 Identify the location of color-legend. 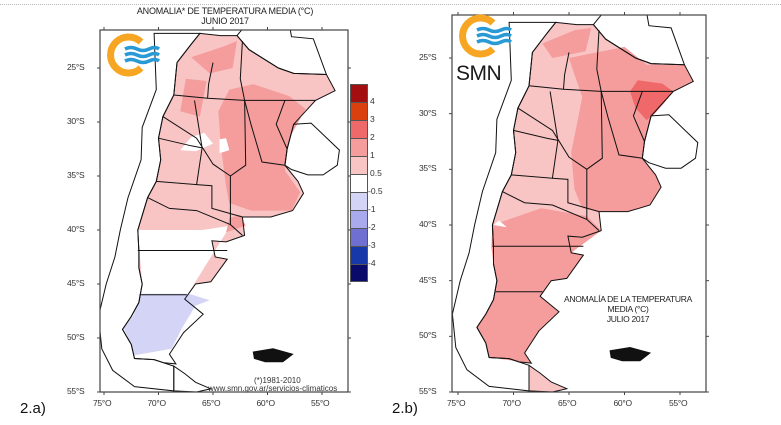
(359, 183).